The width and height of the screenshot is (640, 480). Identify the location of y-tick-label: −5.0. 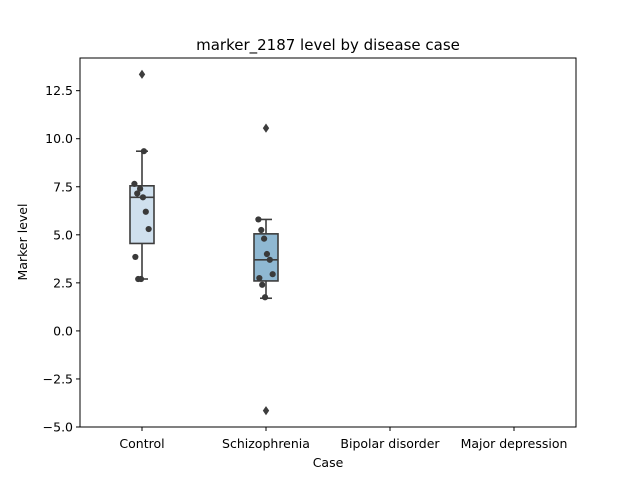
(58, 427).